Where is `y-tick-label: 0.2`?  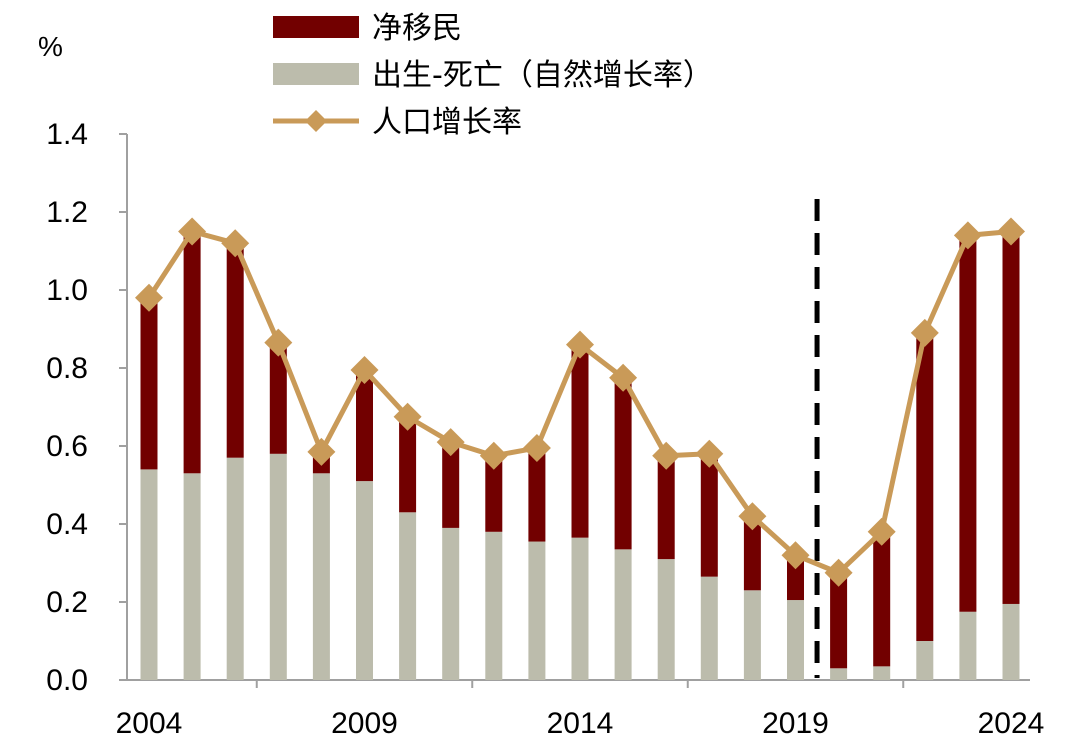 y-tick-label: 0.2 is located at coordinates (67, 602).